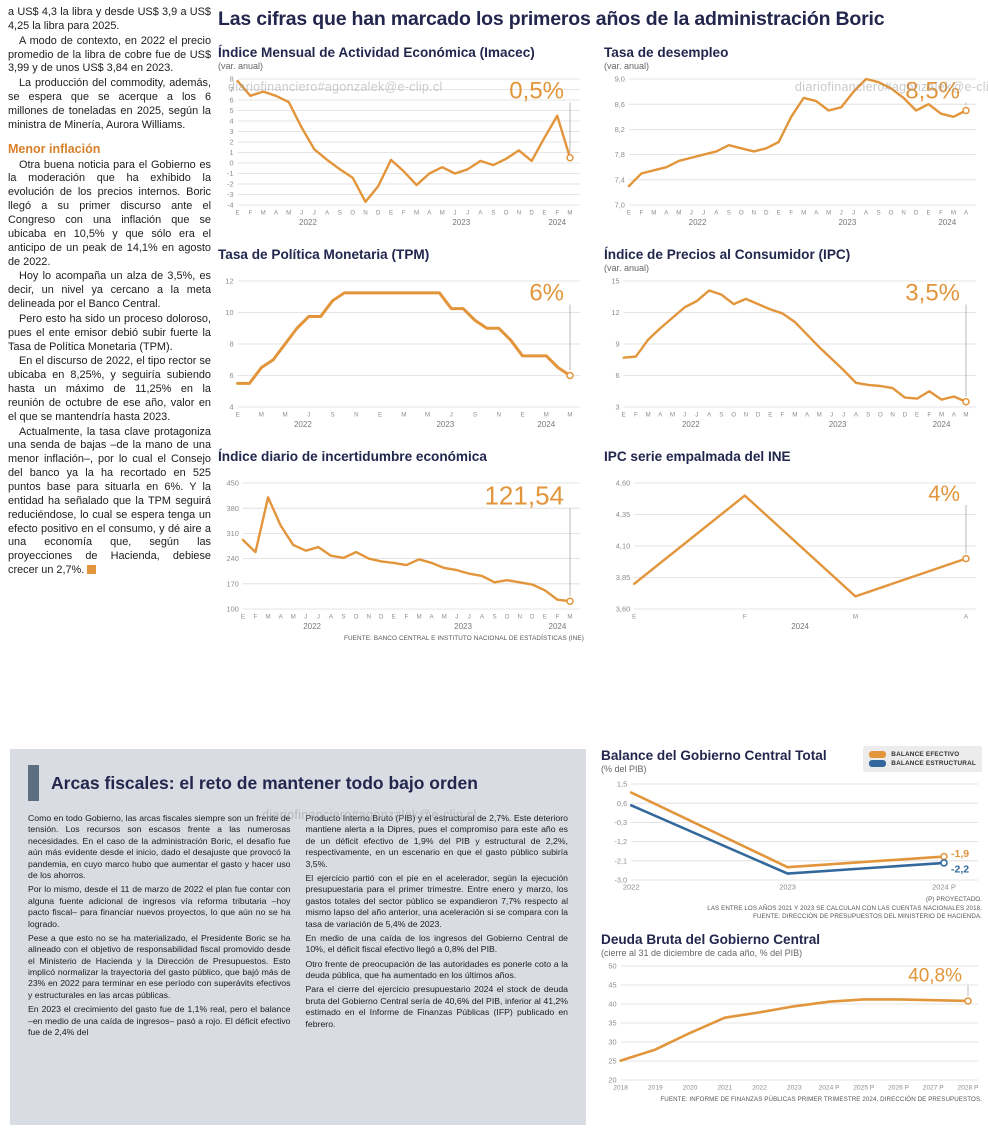 This screenshot has width=988, height=1133. Describe the element at coordinates (933, 763) in the screenshot. I see `legend-label: BALANCE ESTRUCTURAL` at that location.